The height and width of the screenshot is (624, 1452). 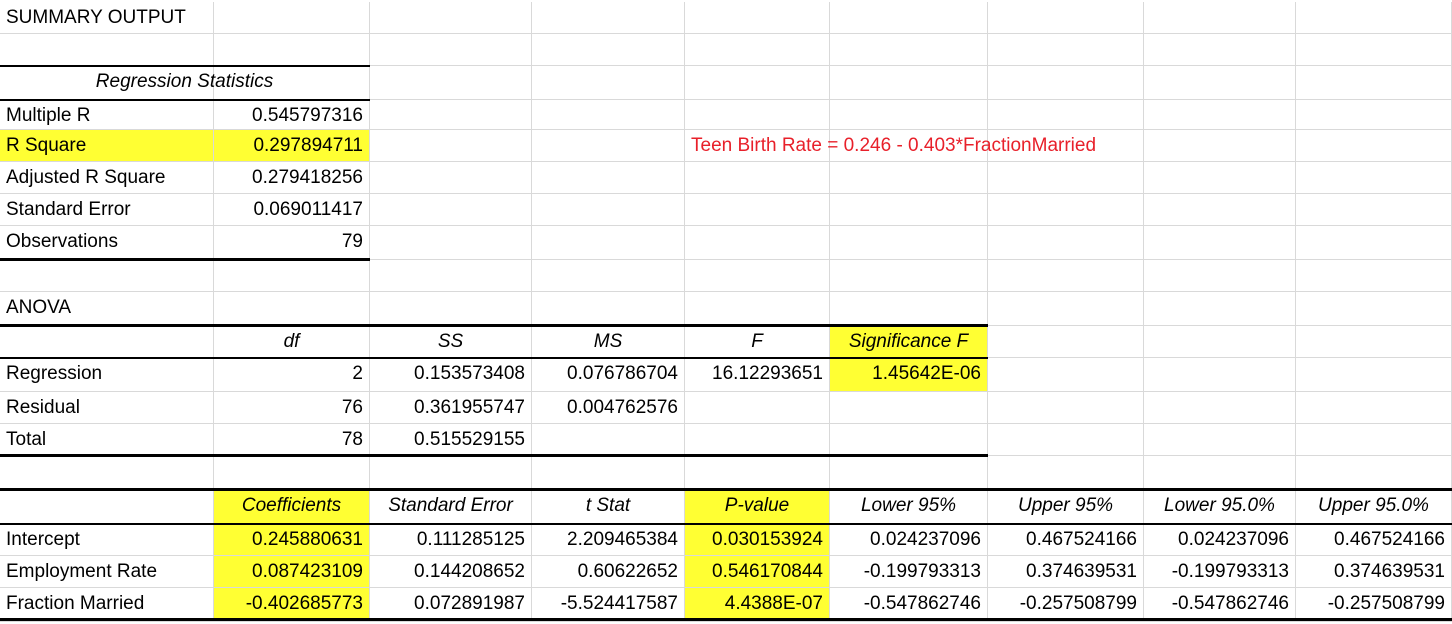 I want to click on coef-header-4: P-value, so click(x=757, y=507).